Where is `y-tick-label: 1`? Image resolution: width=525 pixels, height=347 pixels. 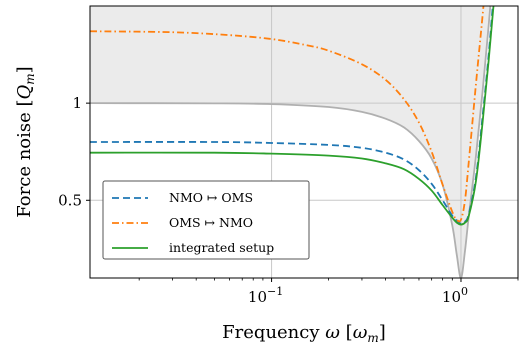 y-tick-label: 1 is located at coordinates (77, 103).